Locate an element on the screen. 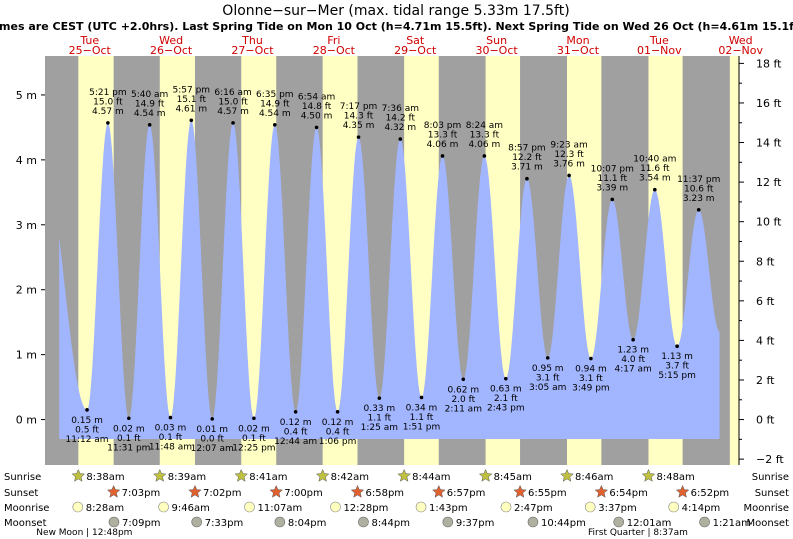 This screenshot has height=539, width=793. tide-label-low: 1:06 pm is located at coordinates (338, 442).